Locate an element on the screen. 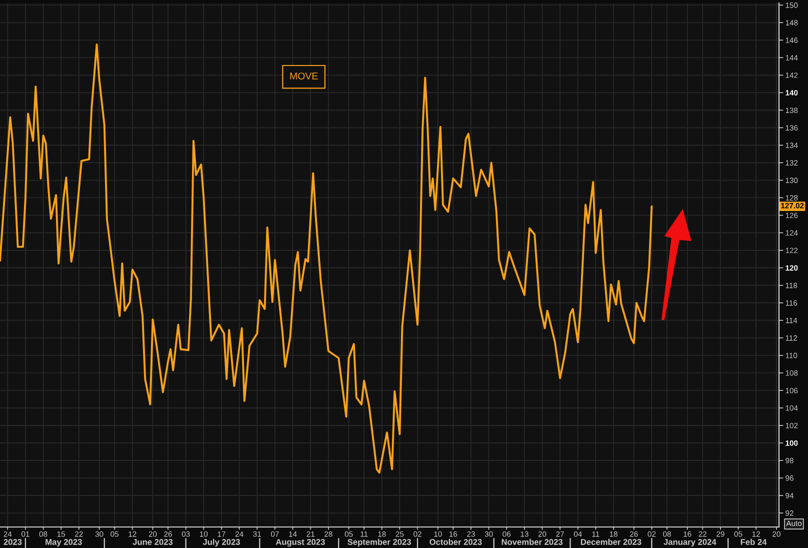  x2-tick-label: September 2023 is located at coordinates (379, 542).